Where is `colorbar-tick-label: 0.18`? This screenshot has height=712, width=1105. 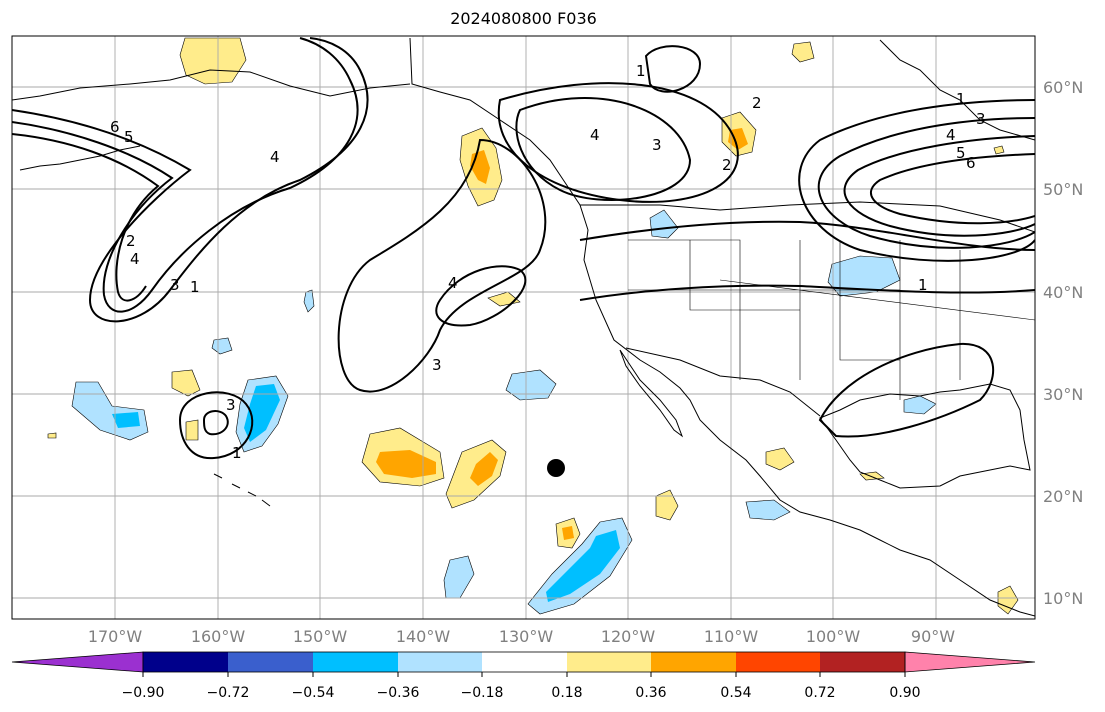
colorbar-tick-label: 0.18 is located at coordinates (566, 693).